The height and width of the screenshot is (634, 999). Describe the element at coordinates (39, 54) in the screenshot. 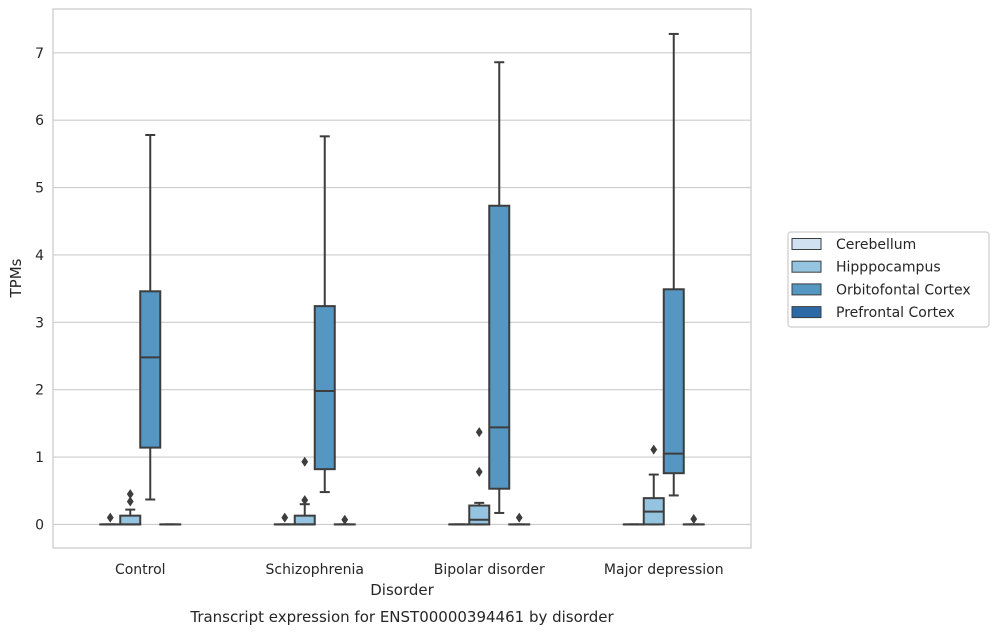

I see `y-tick-label: 7` at that location.